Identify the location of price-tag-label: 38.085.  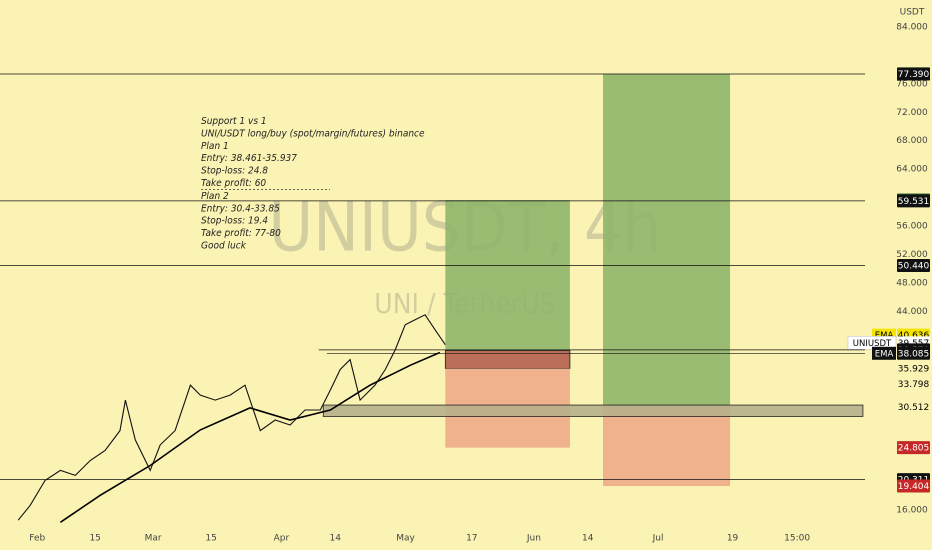
(914, 354).